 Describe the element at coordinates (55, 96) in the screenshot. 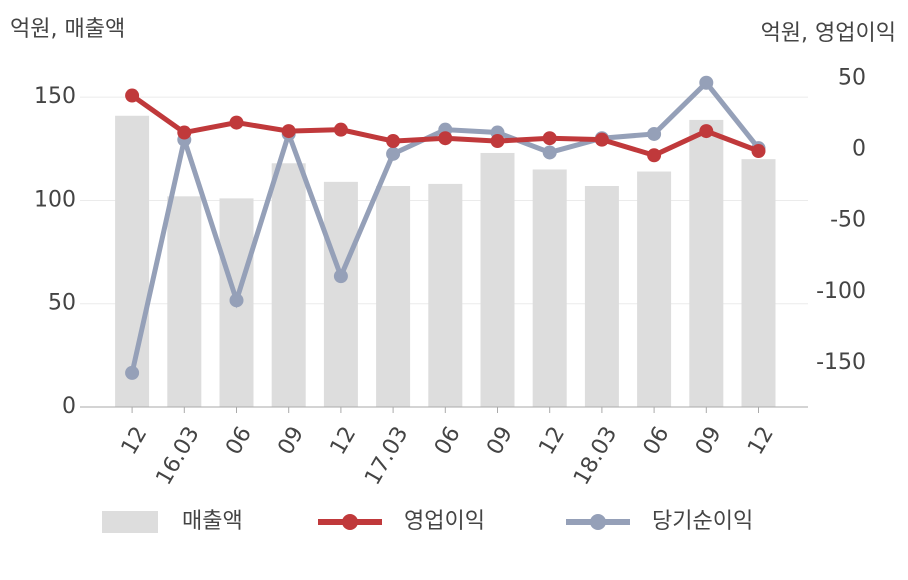

I see `y-tick-label: 150` at that location.